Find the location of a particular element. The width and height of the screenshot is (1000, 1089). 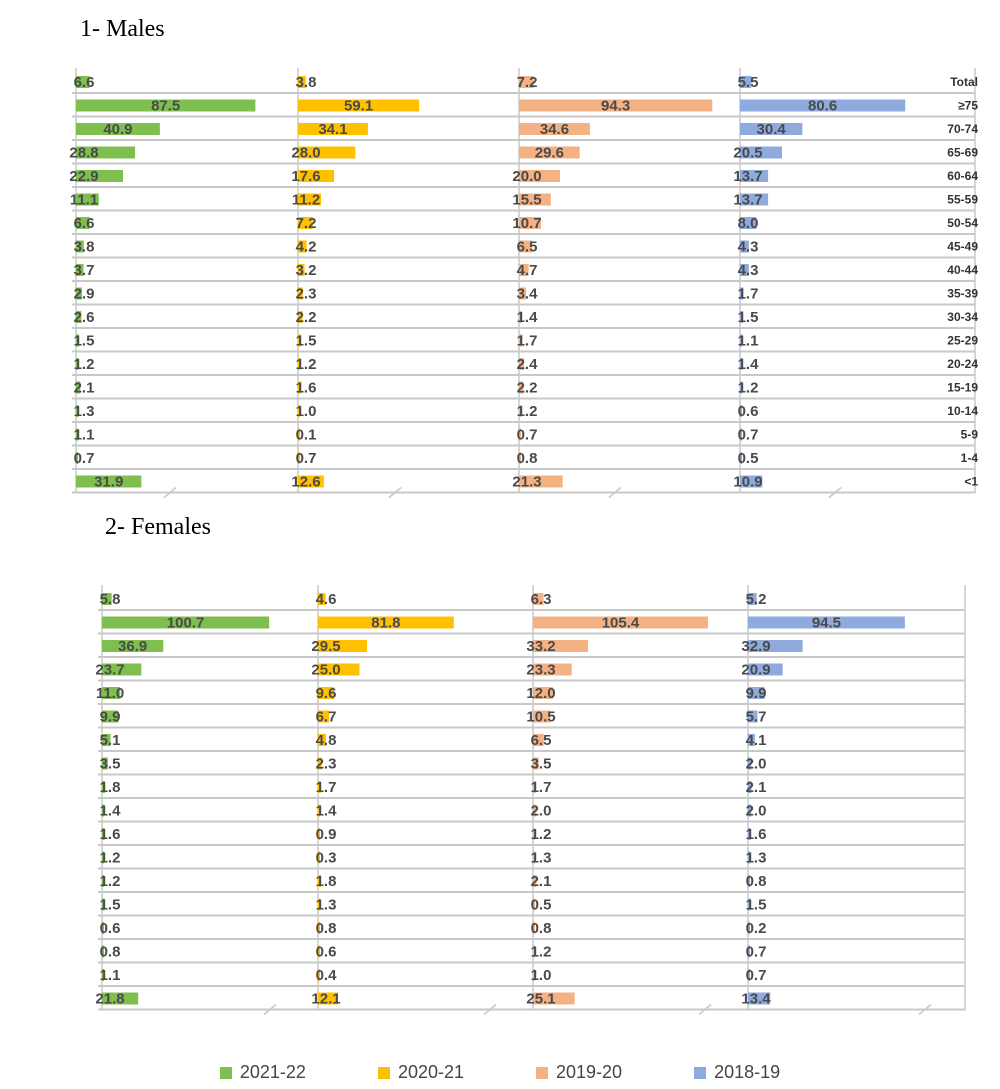

data-label: 5.7 is located at coordinates (756, 717).